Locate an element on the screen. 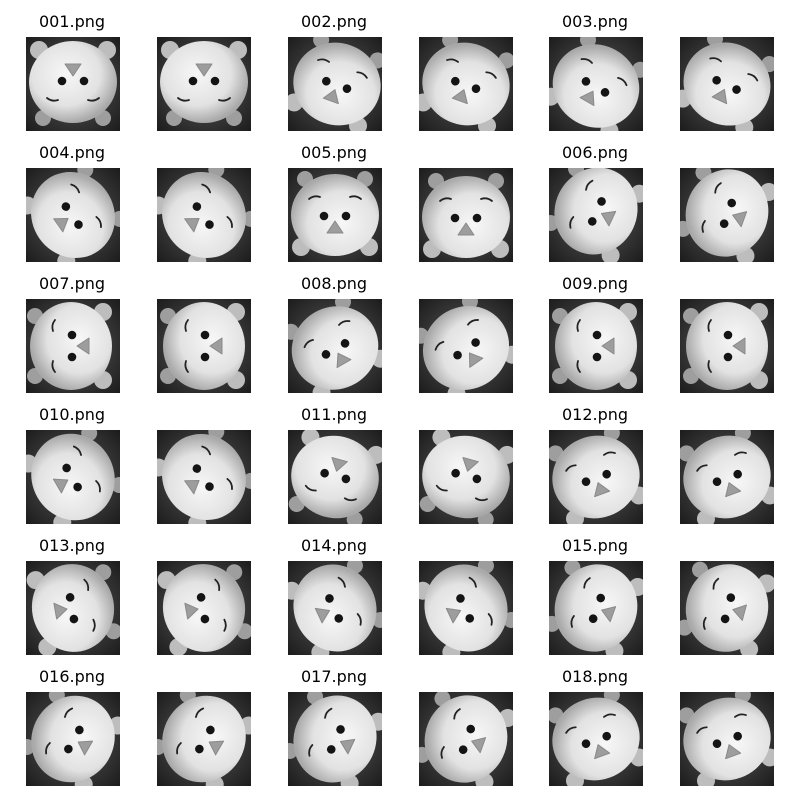  image-filename-label: 012.png is located at coordinates (595, 414).